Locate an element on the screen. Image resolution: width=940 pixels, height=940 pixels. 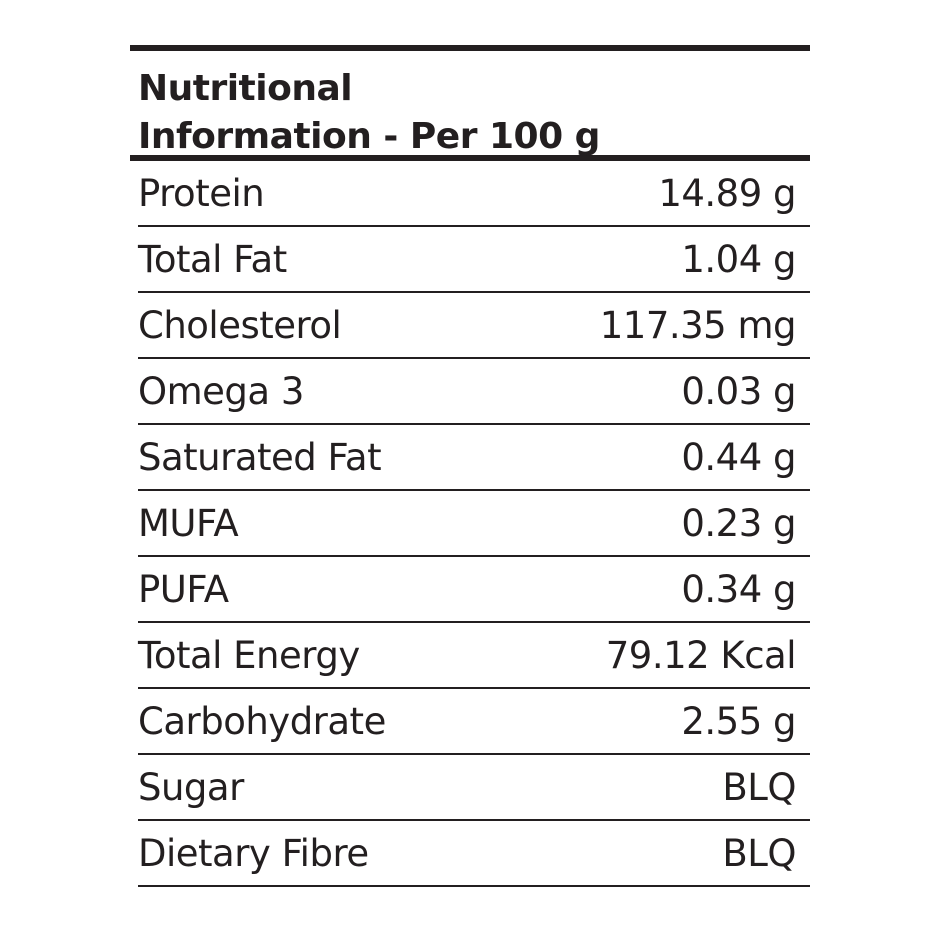
table-row: Protein 14.89 g is located at coordinates (474, 194).